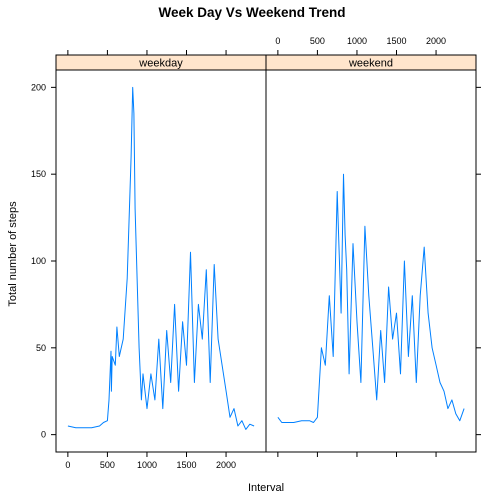  What do you see at coordinates (266, 488) in the screenshot?
I see `x-axis-label: Interval` at bounding box center [266, 488].